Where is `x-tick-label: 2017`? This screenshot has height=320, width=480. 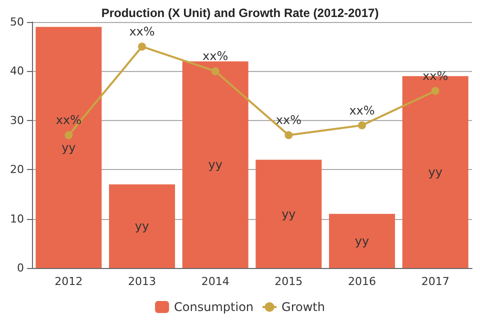 x-tick-label: 2017 is located at coordinates (435, 281).